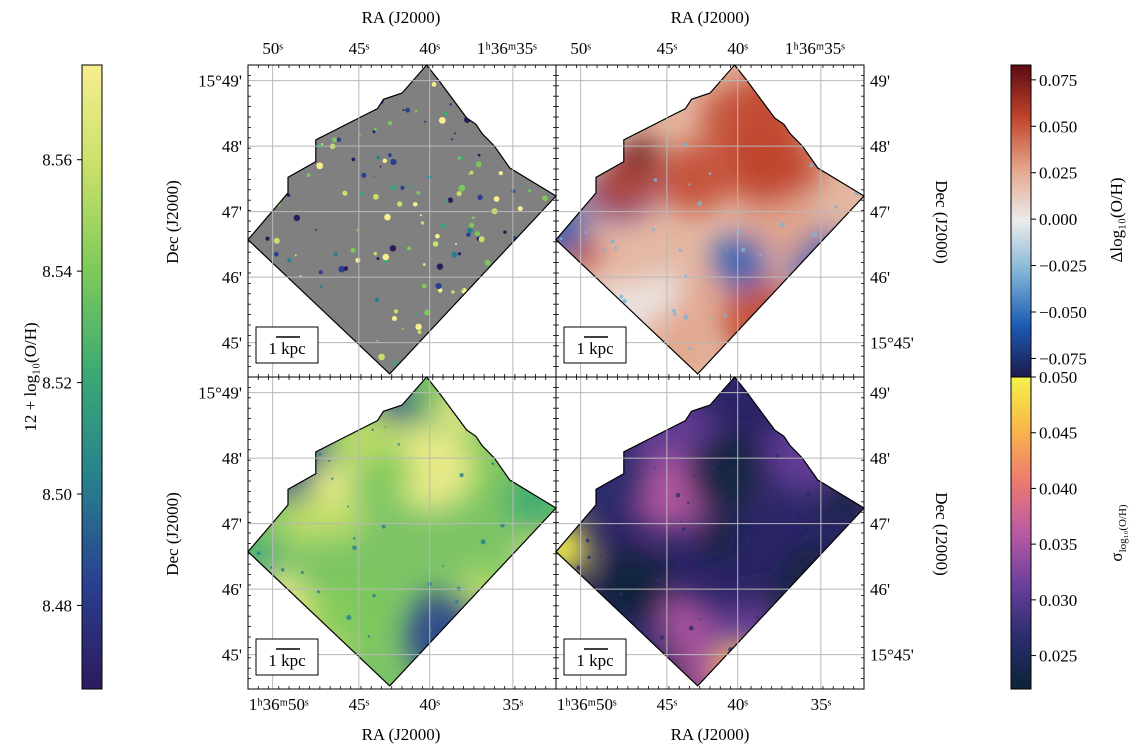 This screenshot has height=752, width=1135. Describe the element at coordinates (57, 494) in the screenshot. I see `colorbar-metallicity-tick-label: 8.50` at that location.